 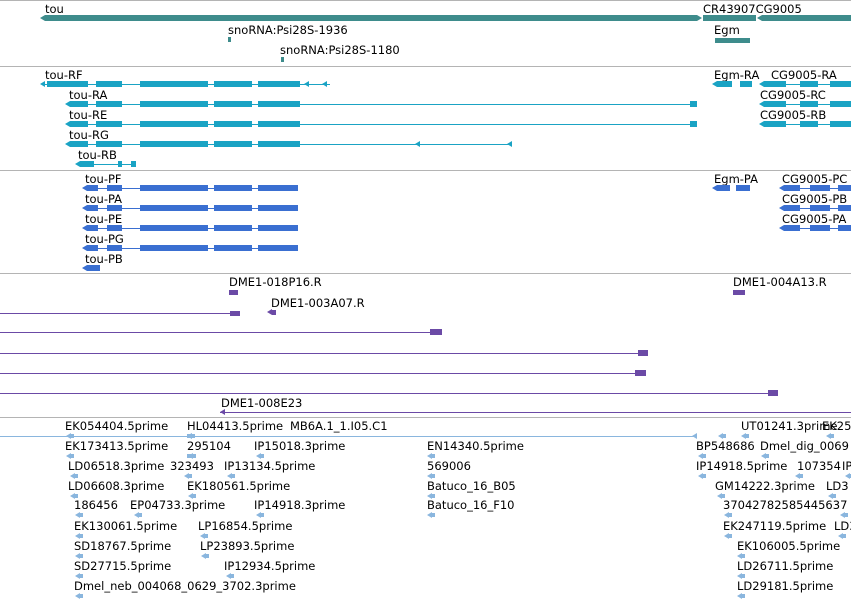 What do you see at coordinates (104, 219) in the screenshot?
I see `peptide-label: tou-PE` at bounding box center [104, 219].